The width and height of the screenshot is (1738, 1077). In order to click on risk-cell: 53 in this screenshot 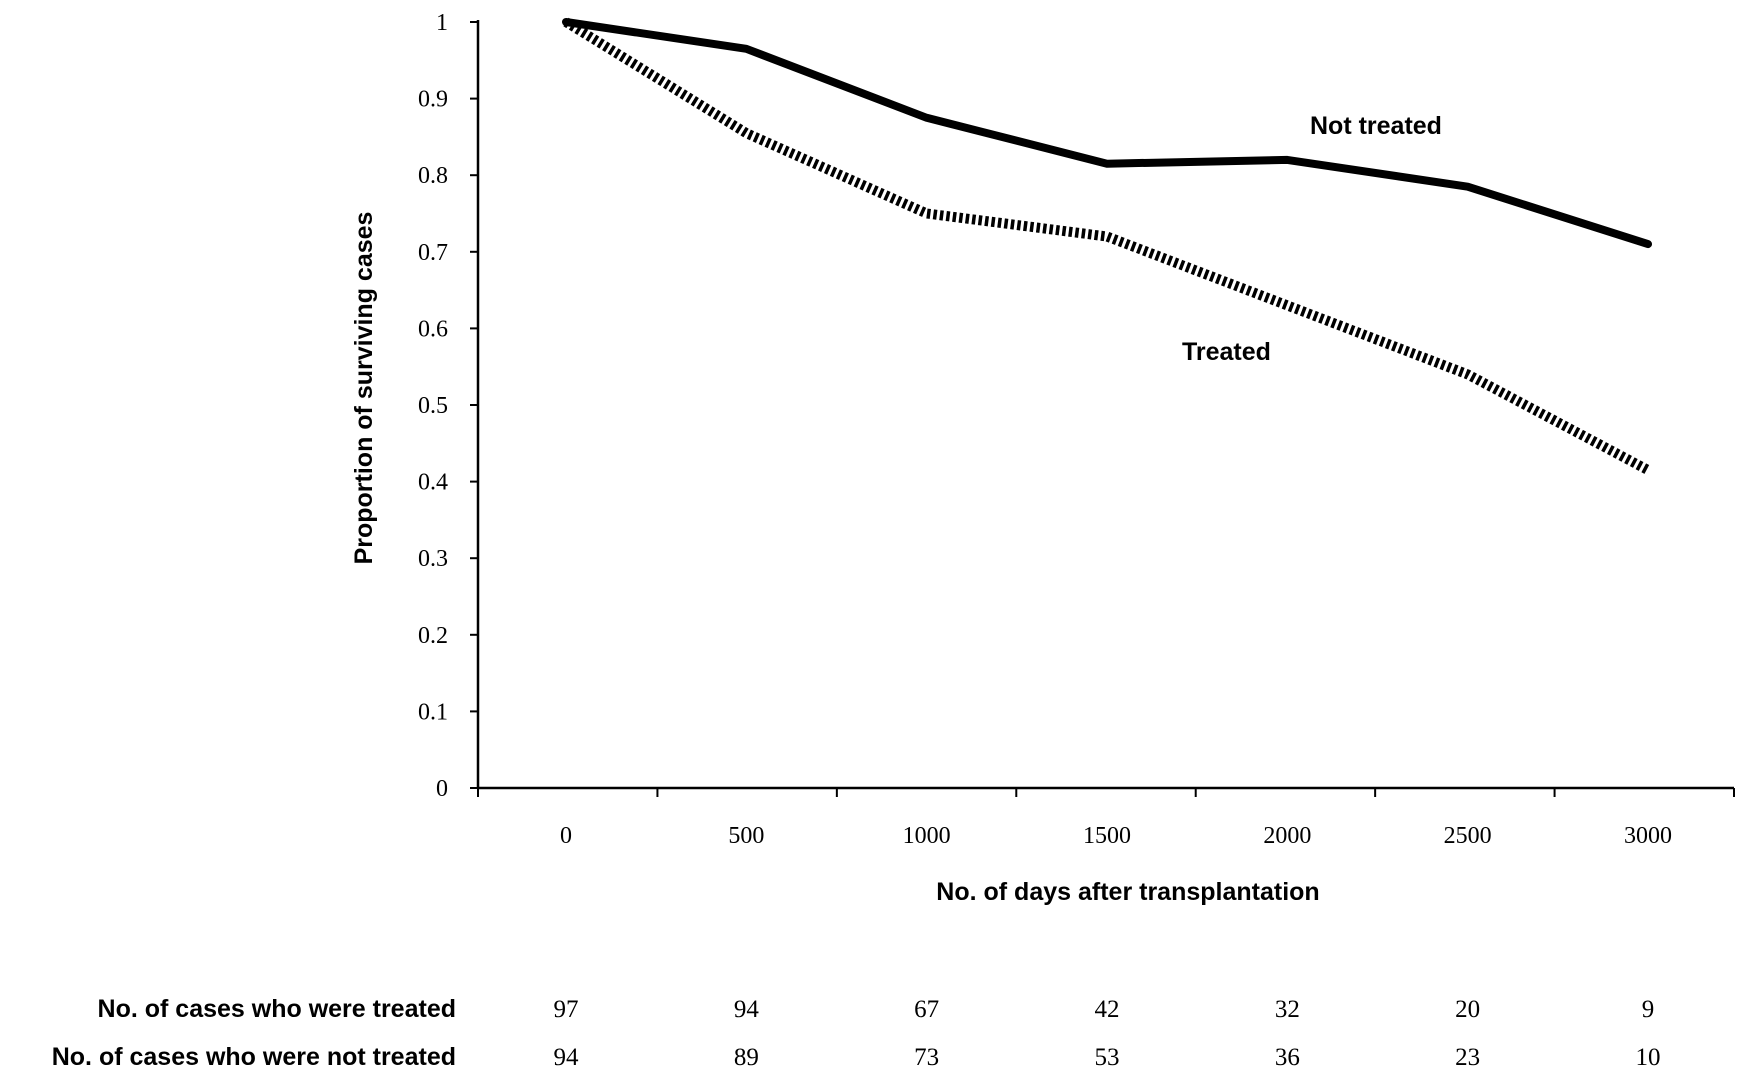, I will do `click(1107, 1057)`.